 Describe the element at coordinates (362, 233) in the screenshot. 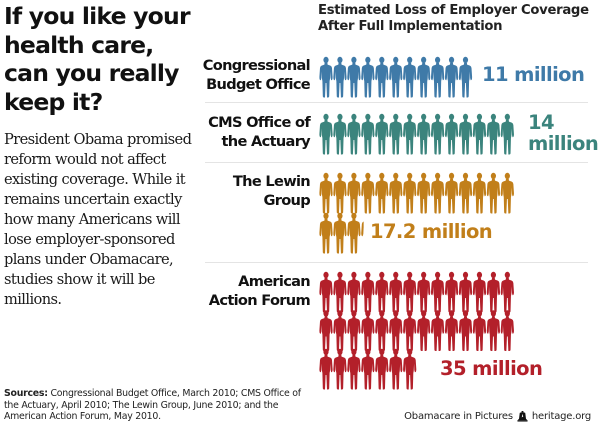

I see `person-icon-partial` at that location.